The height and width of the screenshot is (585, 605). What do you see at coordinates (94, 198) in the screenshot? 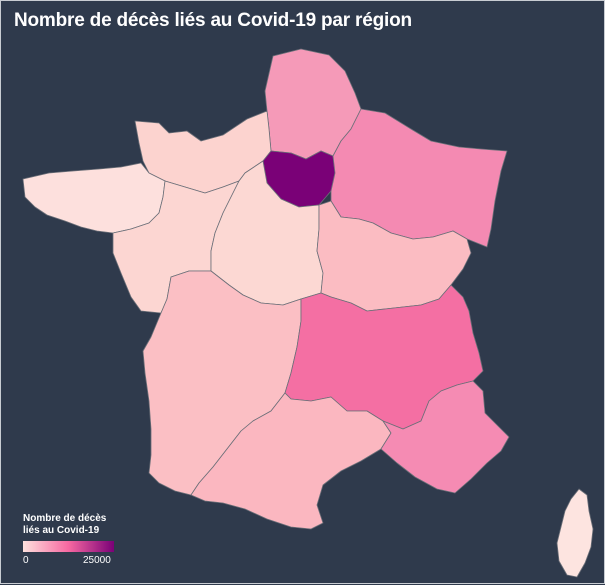
I see `region-bretagne: Bretagne` at bounding box center [94, 198].